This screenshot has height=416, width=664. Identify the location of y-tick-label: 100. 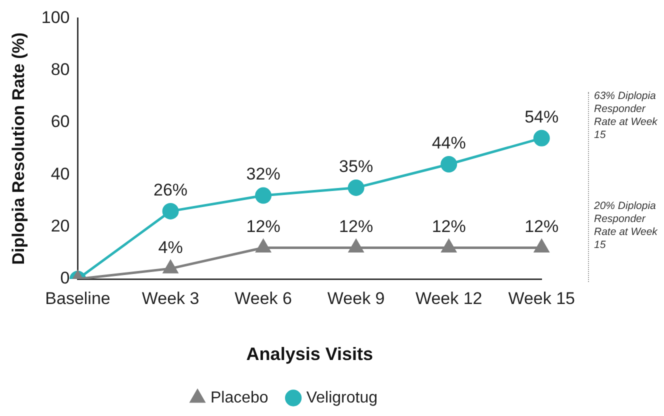
(55, 17).